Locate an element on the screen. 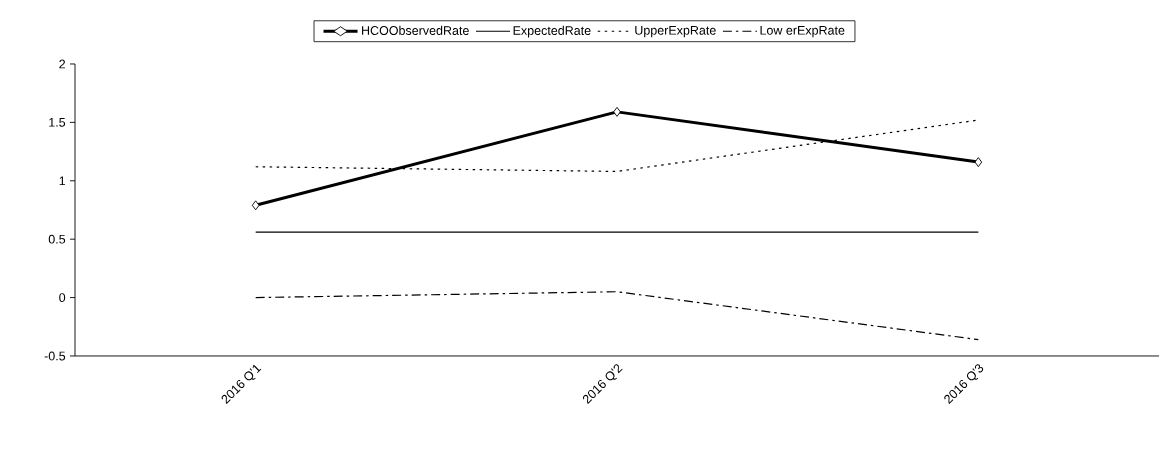 The image size is (1160, 462). legend-label: ExpectedRate is located at coordinates (552, 31).